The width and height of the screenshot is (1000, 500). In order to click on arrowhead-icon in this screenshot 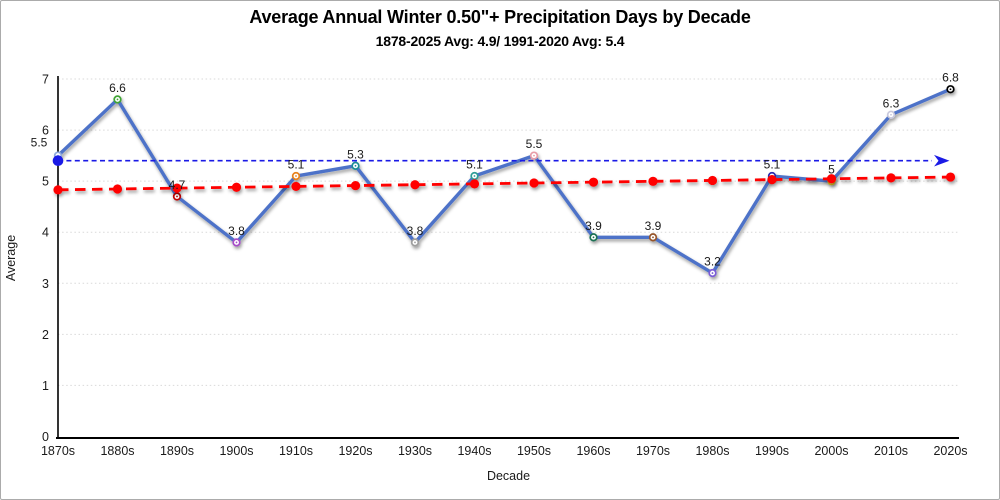, I will do `click(942, 160)`.